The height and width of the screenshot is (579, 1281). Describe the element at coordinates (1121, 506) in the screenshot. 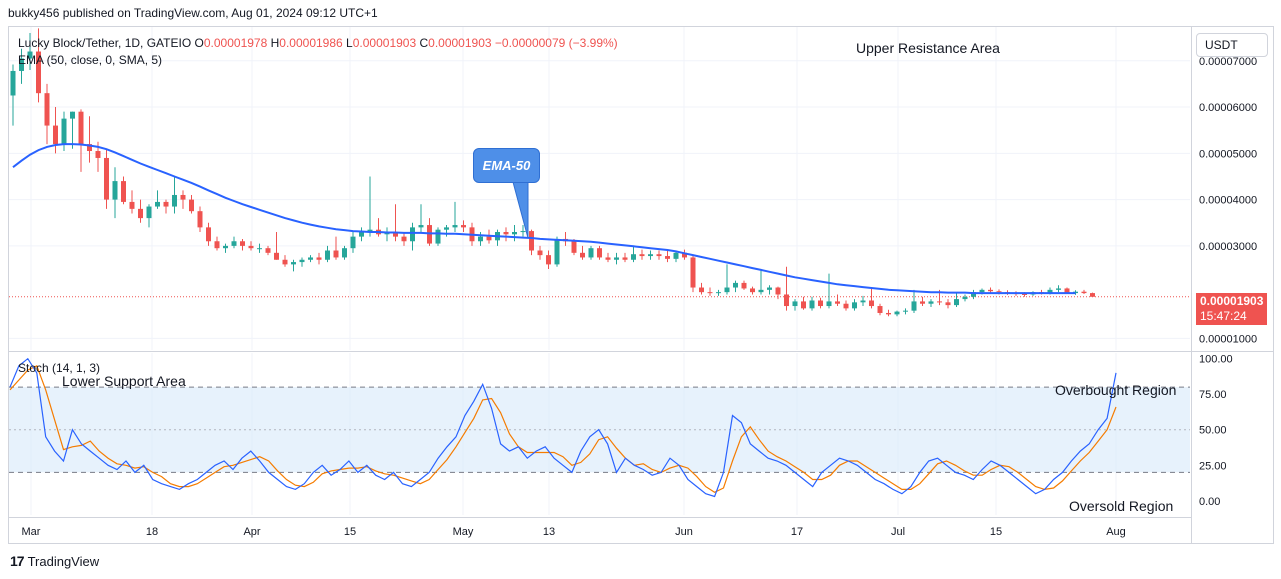

I see `oversold-label: Oversold Region` at that location.